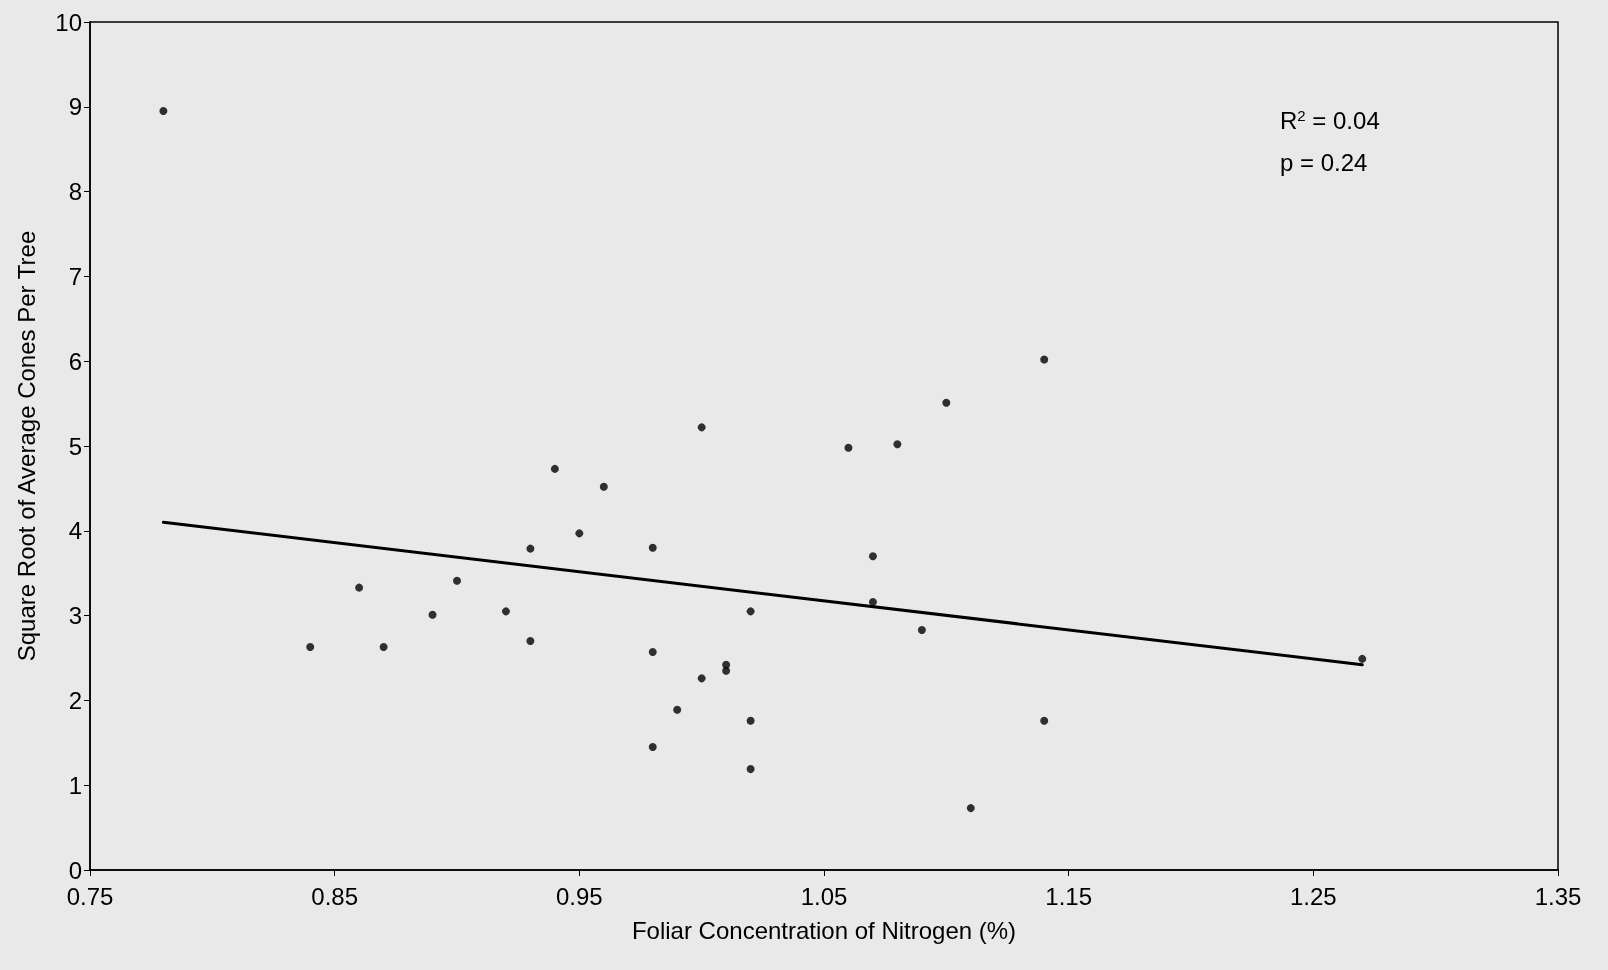  I want to click on y-tick-label: 3, so click(75, 616).